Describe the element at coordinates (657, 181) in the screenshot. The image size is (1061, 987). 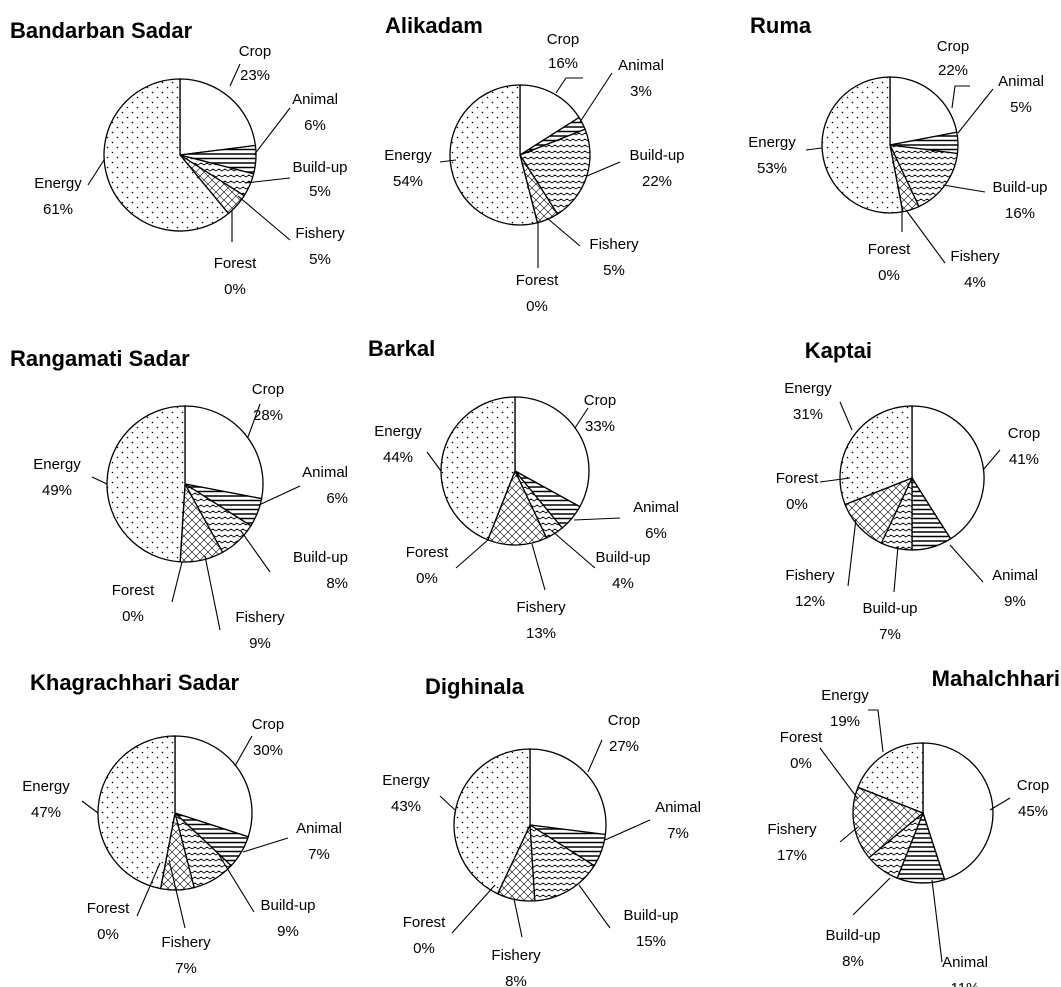
I see `slice-value-build-up: 22%` at that location.